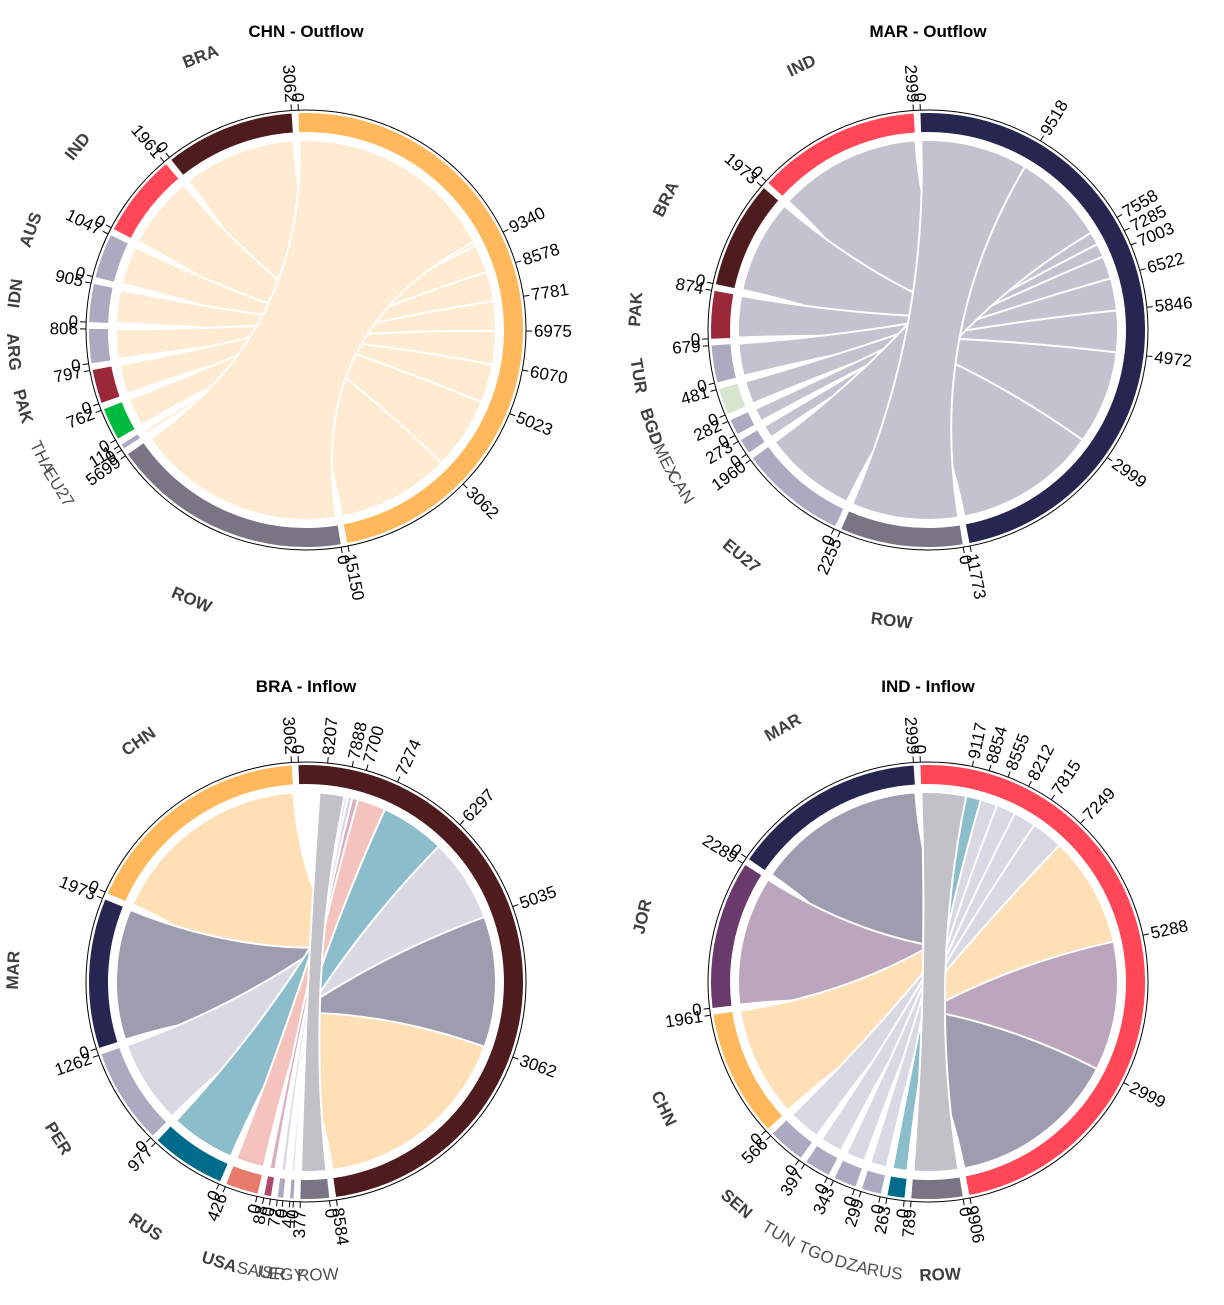 Image resolution: width=1224 pixels, height=1305 pixels. Describe the element at coordinates (541, 255) in the screenshot. I see `tick-label: 8578` at that location.